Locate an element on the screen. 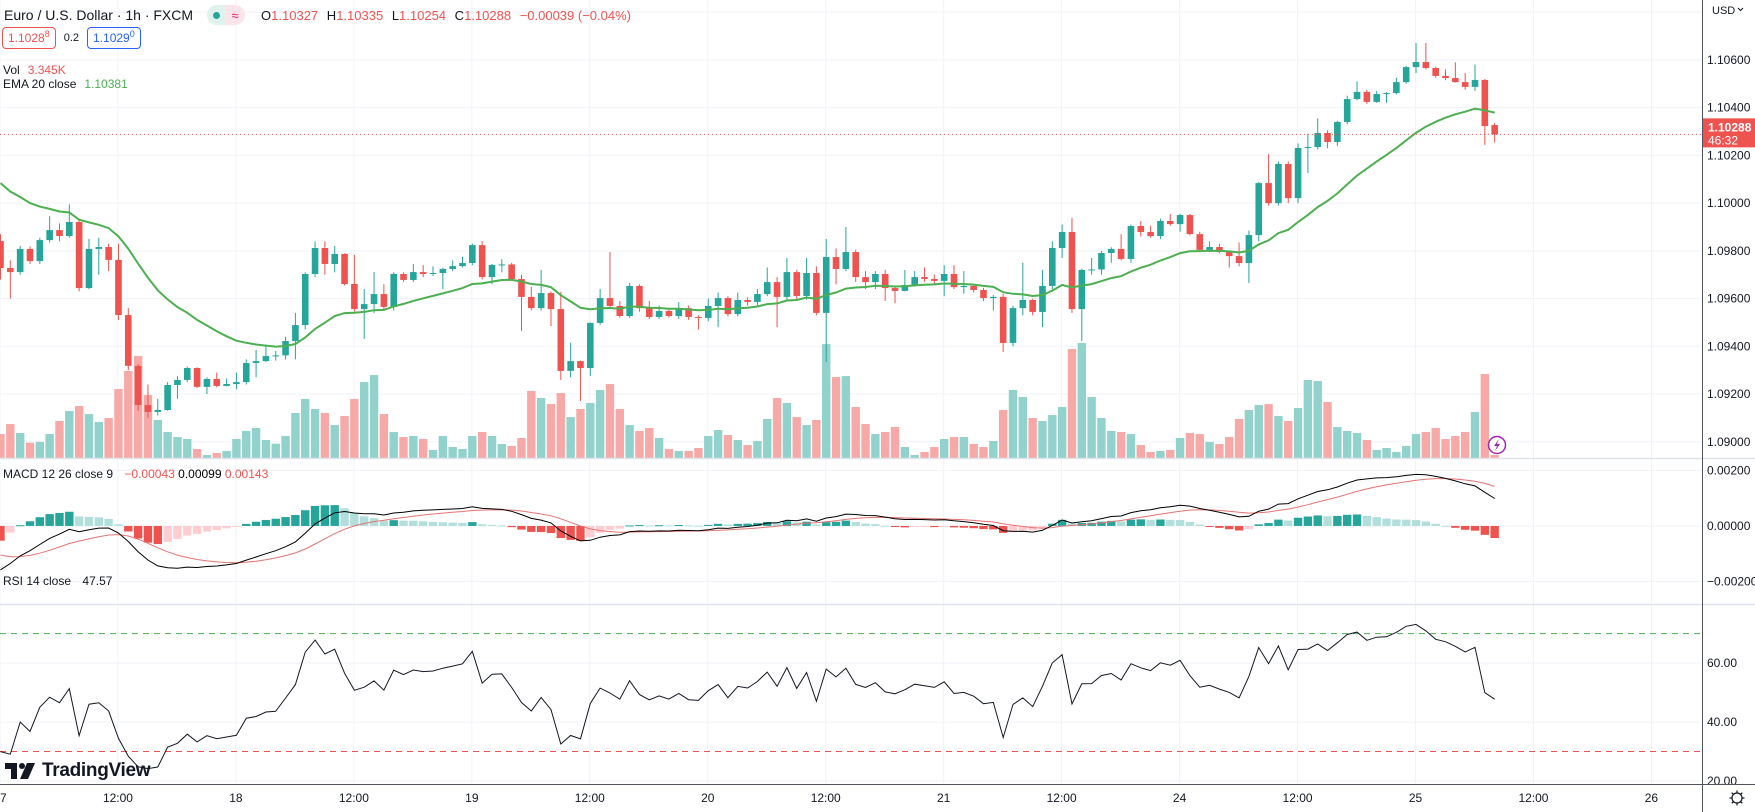 The width and height of the screenshot is (1755, 812). currency-dropdown: USD is located at coordinates (1728, 11).